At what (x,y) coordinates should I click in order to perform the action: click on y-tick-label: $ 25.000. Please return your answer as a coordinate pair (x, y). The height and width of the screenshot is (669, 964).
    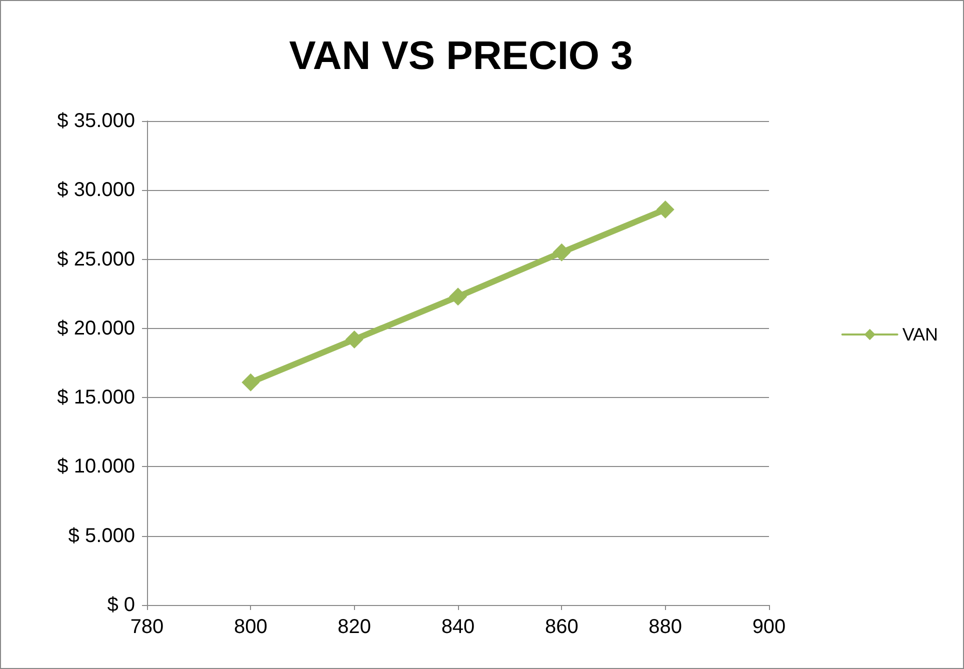
    Looking at the image, I should click on (96, 259).